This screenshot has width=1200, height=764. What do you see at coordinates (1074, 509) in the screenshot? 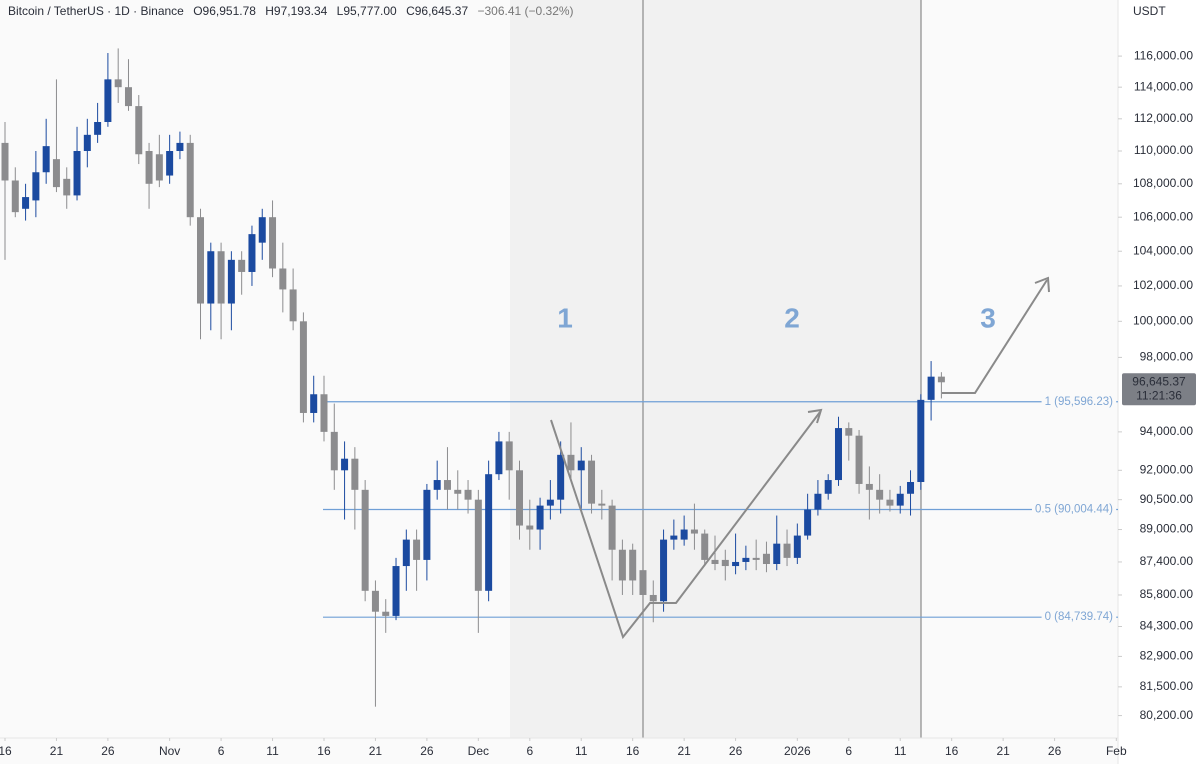
I see `fib-label-bg` at bounding box center [1074, 509].